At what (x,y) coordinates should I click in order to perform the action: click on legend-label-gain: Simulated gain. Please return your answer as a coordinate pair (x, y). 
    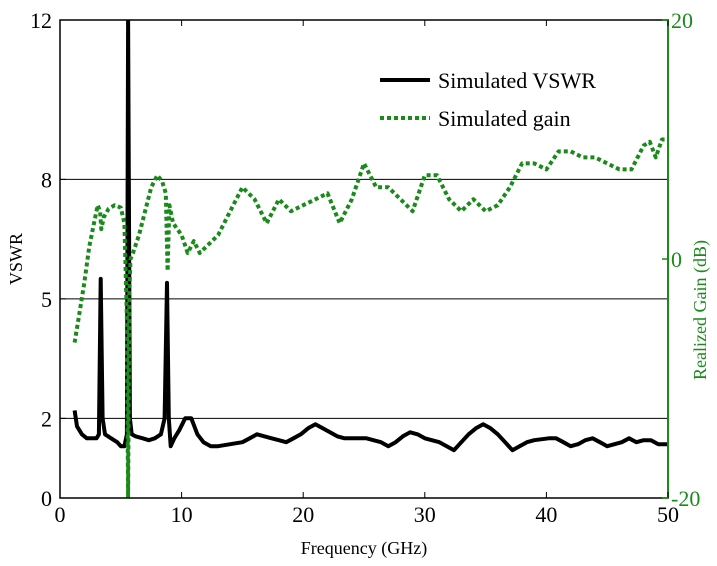
    Looking at the image, I should click on (504, 118).